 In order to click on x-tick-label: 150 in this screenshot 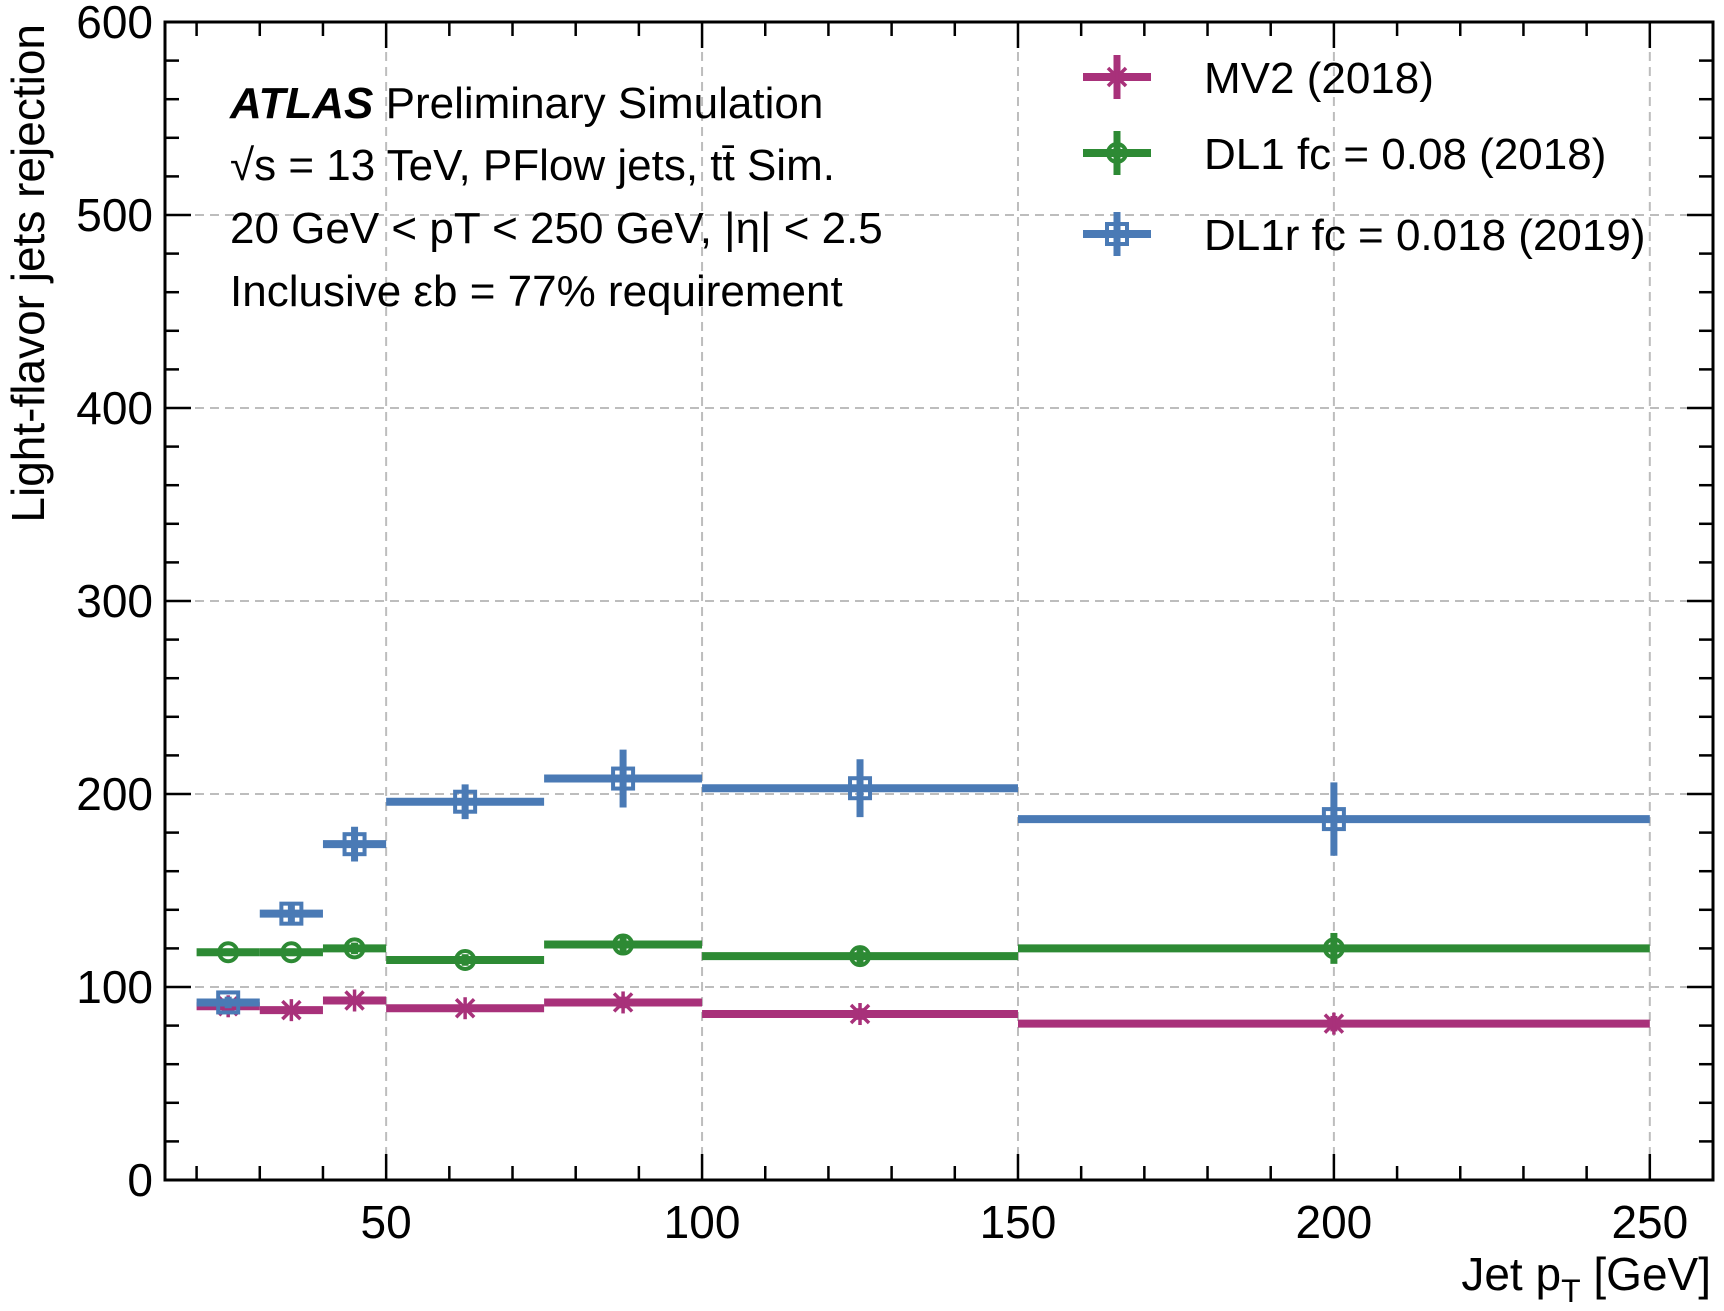, I will do `click(1018, 1222)`.